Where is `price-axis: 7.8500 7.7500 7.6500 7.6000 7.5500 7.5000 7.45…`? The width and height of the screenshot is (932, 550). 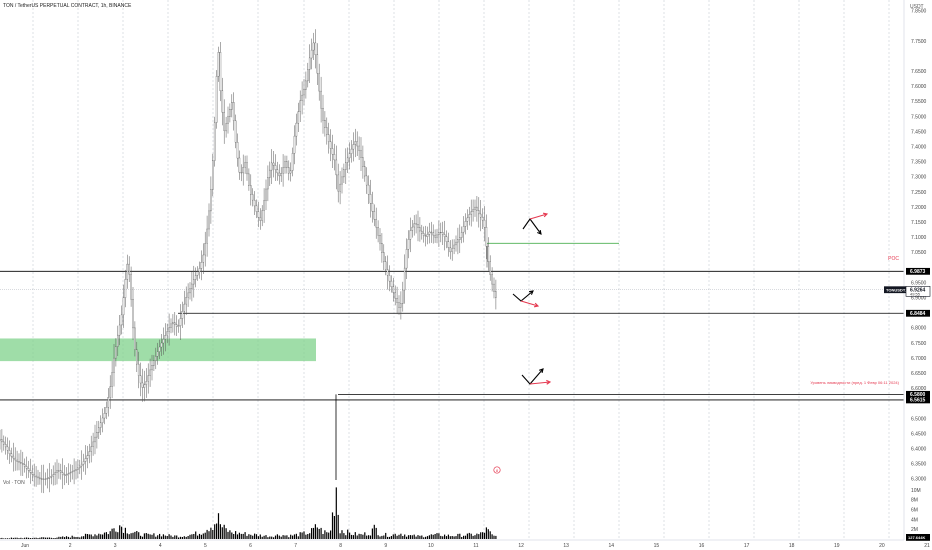
price-axis: 7.8500 7.7500 7.6500 7.6000 7.5500 7.5000 7.45… is located at coordinates (919, 246).